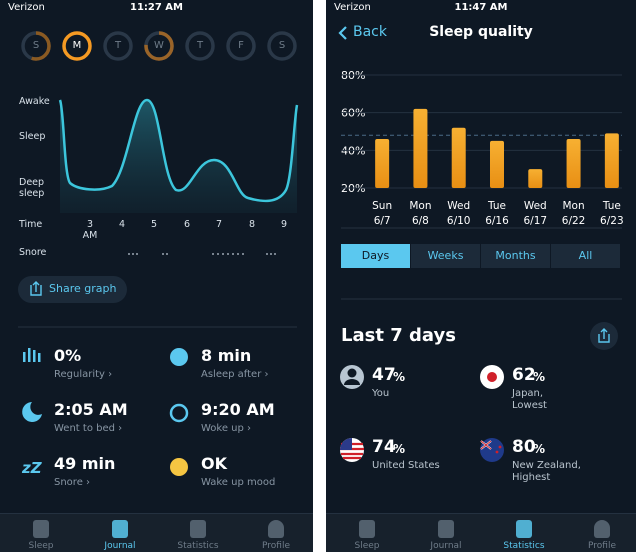 The image size is (636, 552). I want to click on stat-value: 0%, so click(68, 355).